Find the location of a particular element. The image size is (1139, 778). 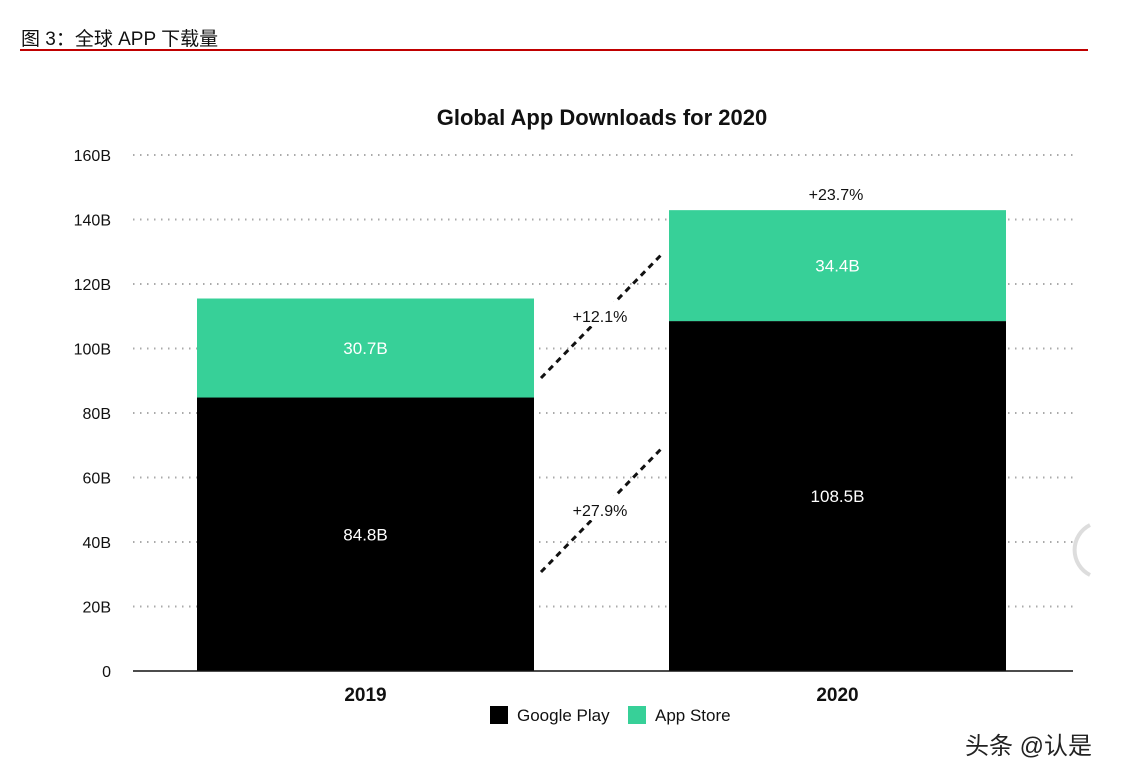

bar-app-store-2020 is located at coordinates (837, 266).